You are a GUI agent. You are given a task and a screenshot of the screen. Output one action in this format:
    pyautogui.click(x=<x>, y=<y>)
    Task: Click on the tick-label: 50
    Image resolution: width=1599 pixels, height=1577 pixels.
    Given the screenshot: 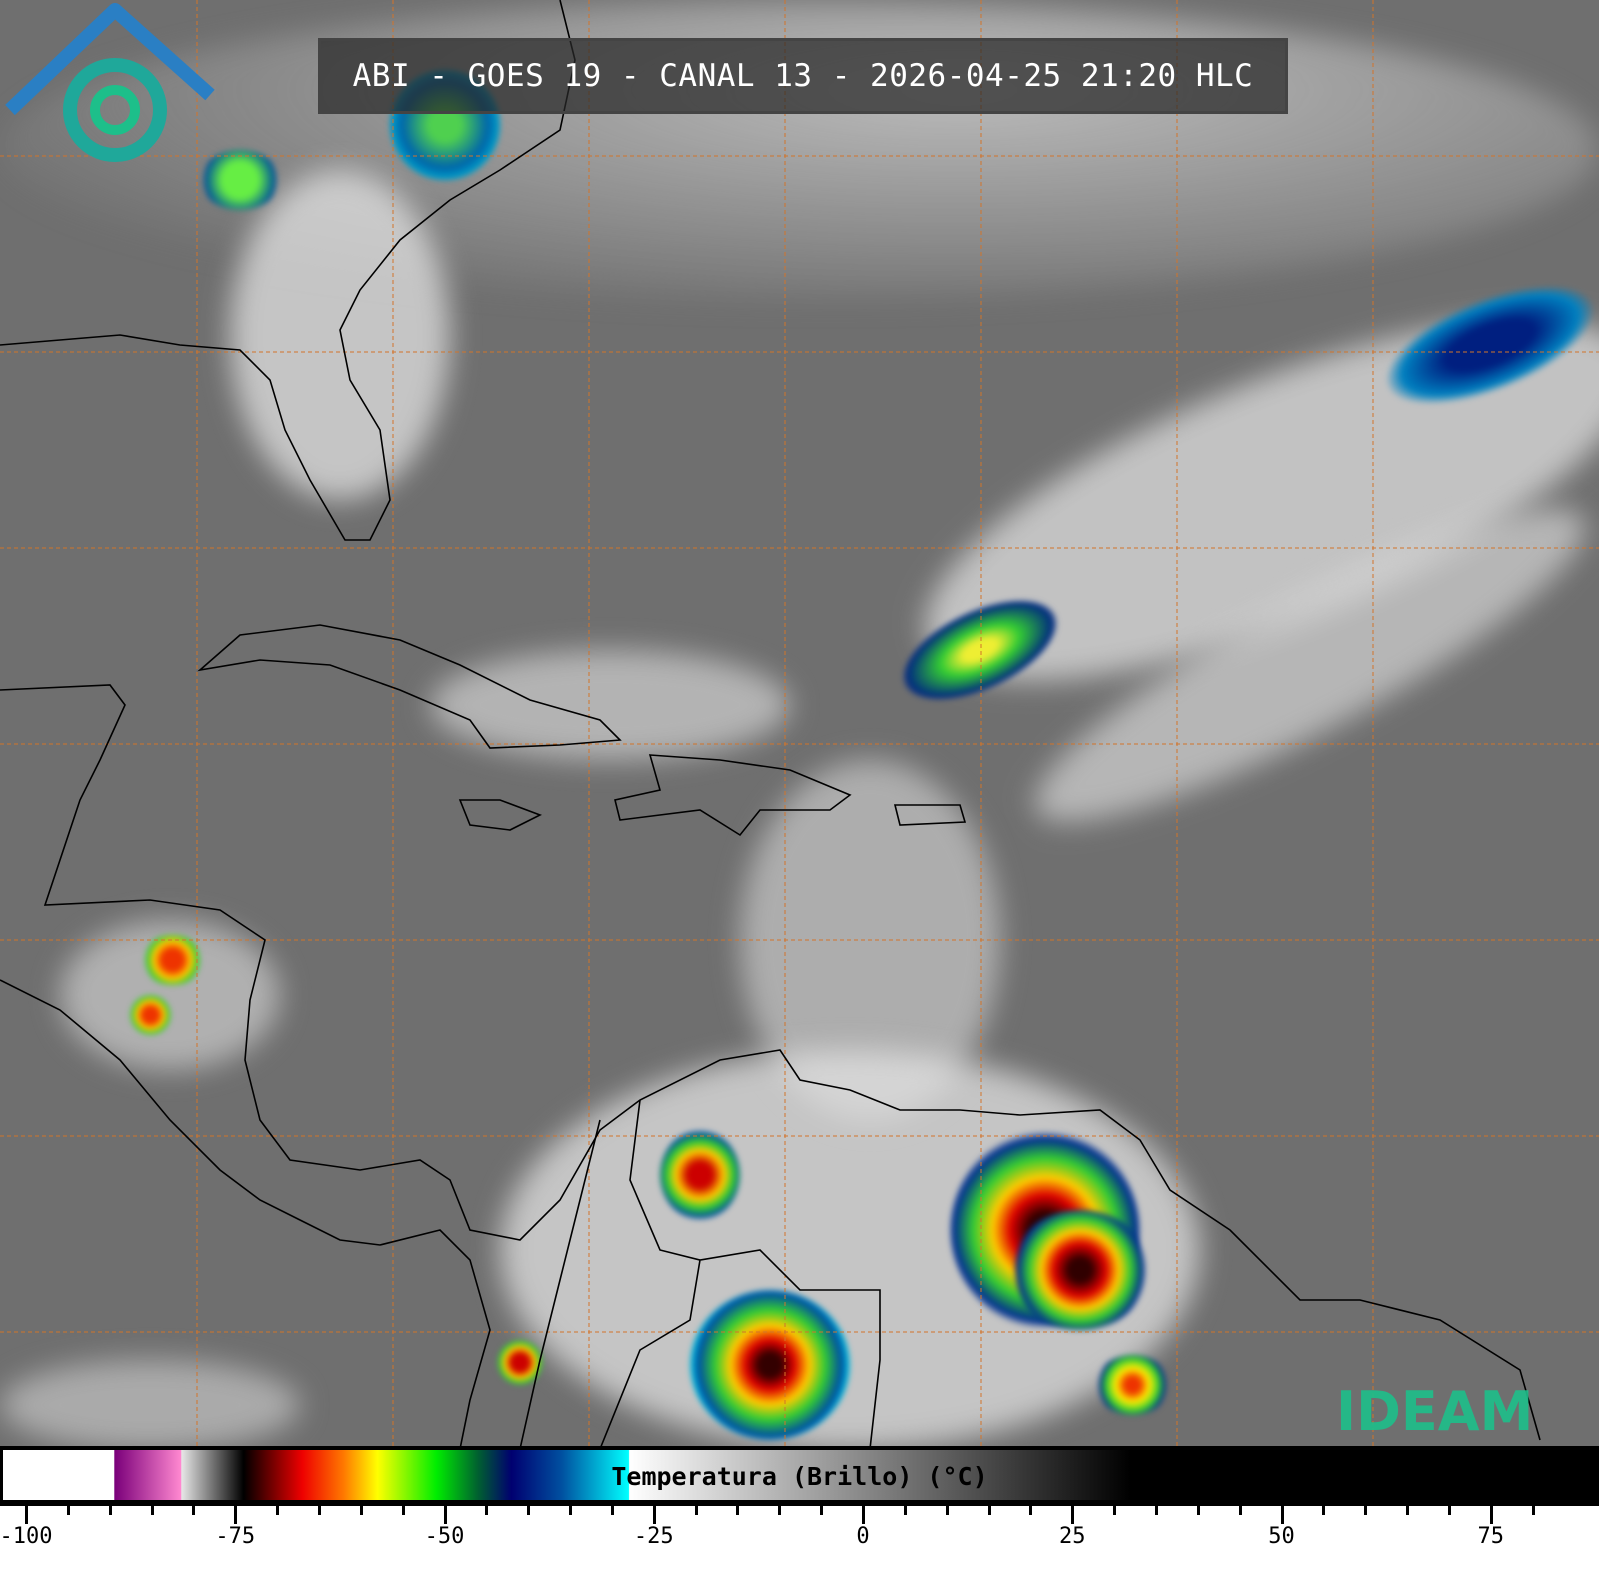 What is the action you would take?
    pyautogui.click(x=1281, y=1536)
    